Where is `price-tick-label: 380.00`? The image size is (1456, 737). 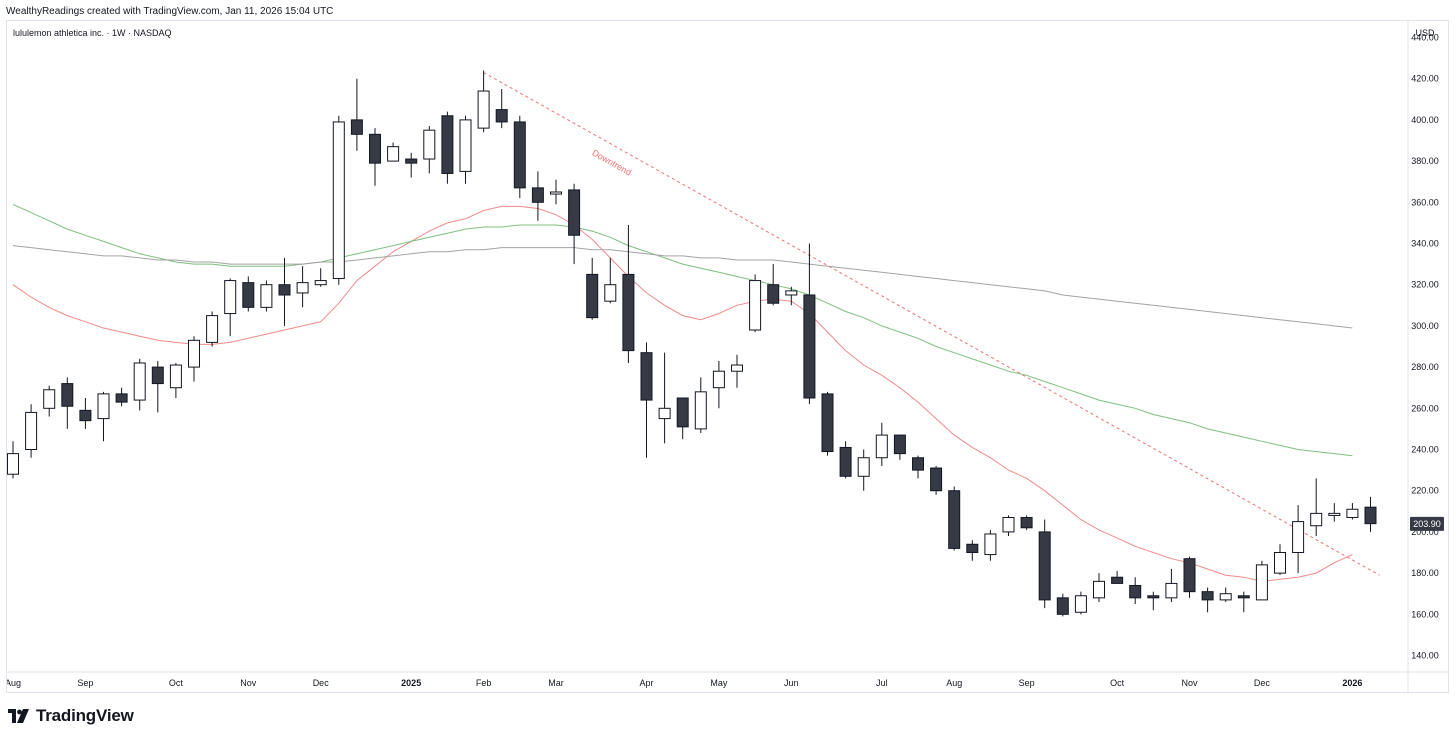 price-tick-label: 380.00 is located at coordinates (1425, 161).